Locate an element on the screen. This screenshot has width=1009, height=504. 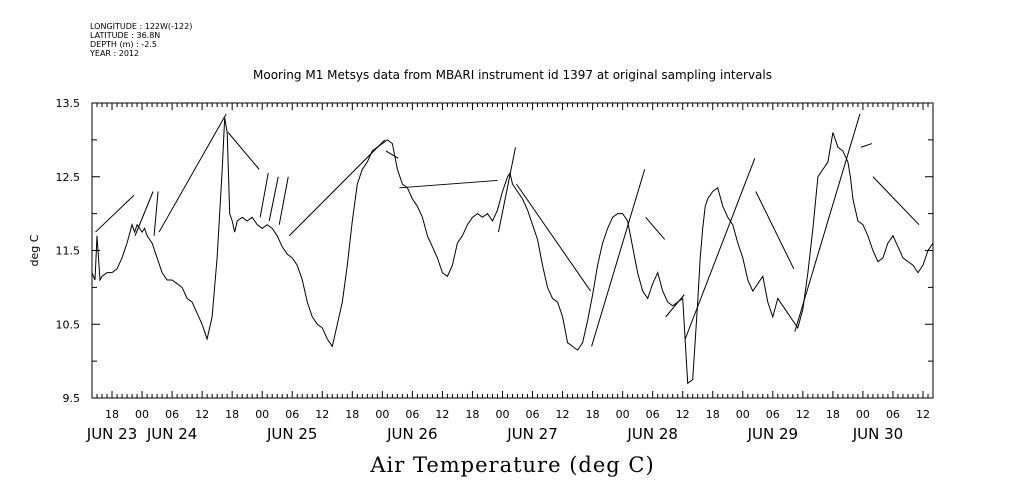
y-tick-labels: 9.5 10.5 11.5 12.5 13.5 is located at coordinates (68, 251).